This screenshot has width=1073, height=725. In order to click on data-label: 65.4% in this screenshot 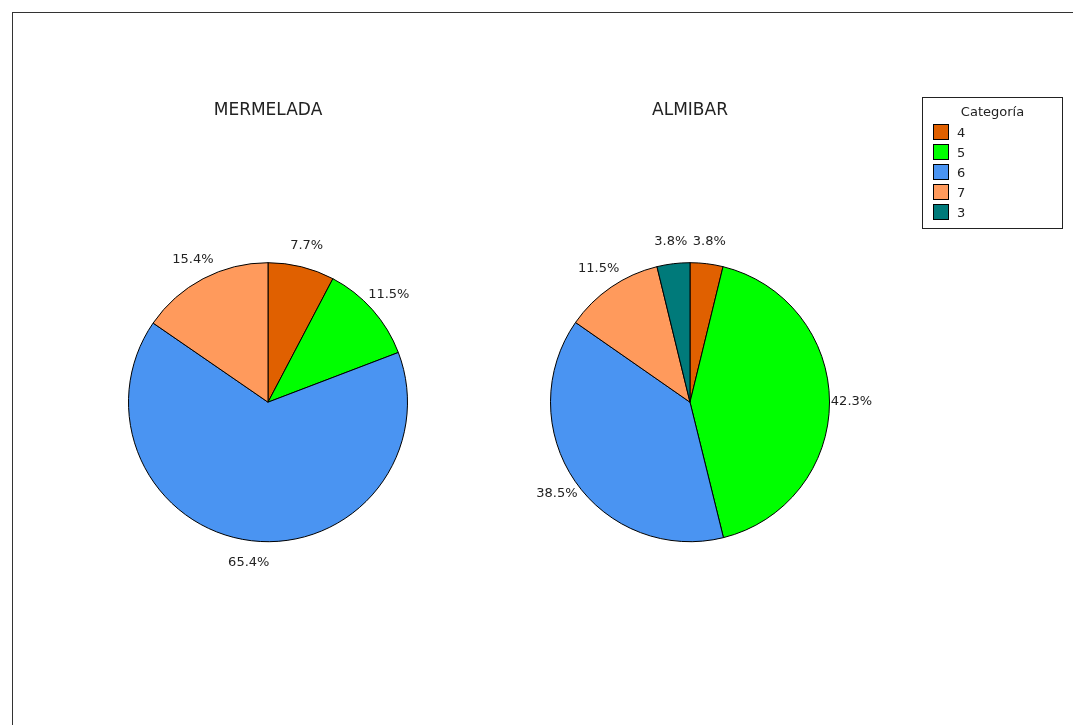, I will do `click(249, 561)`.